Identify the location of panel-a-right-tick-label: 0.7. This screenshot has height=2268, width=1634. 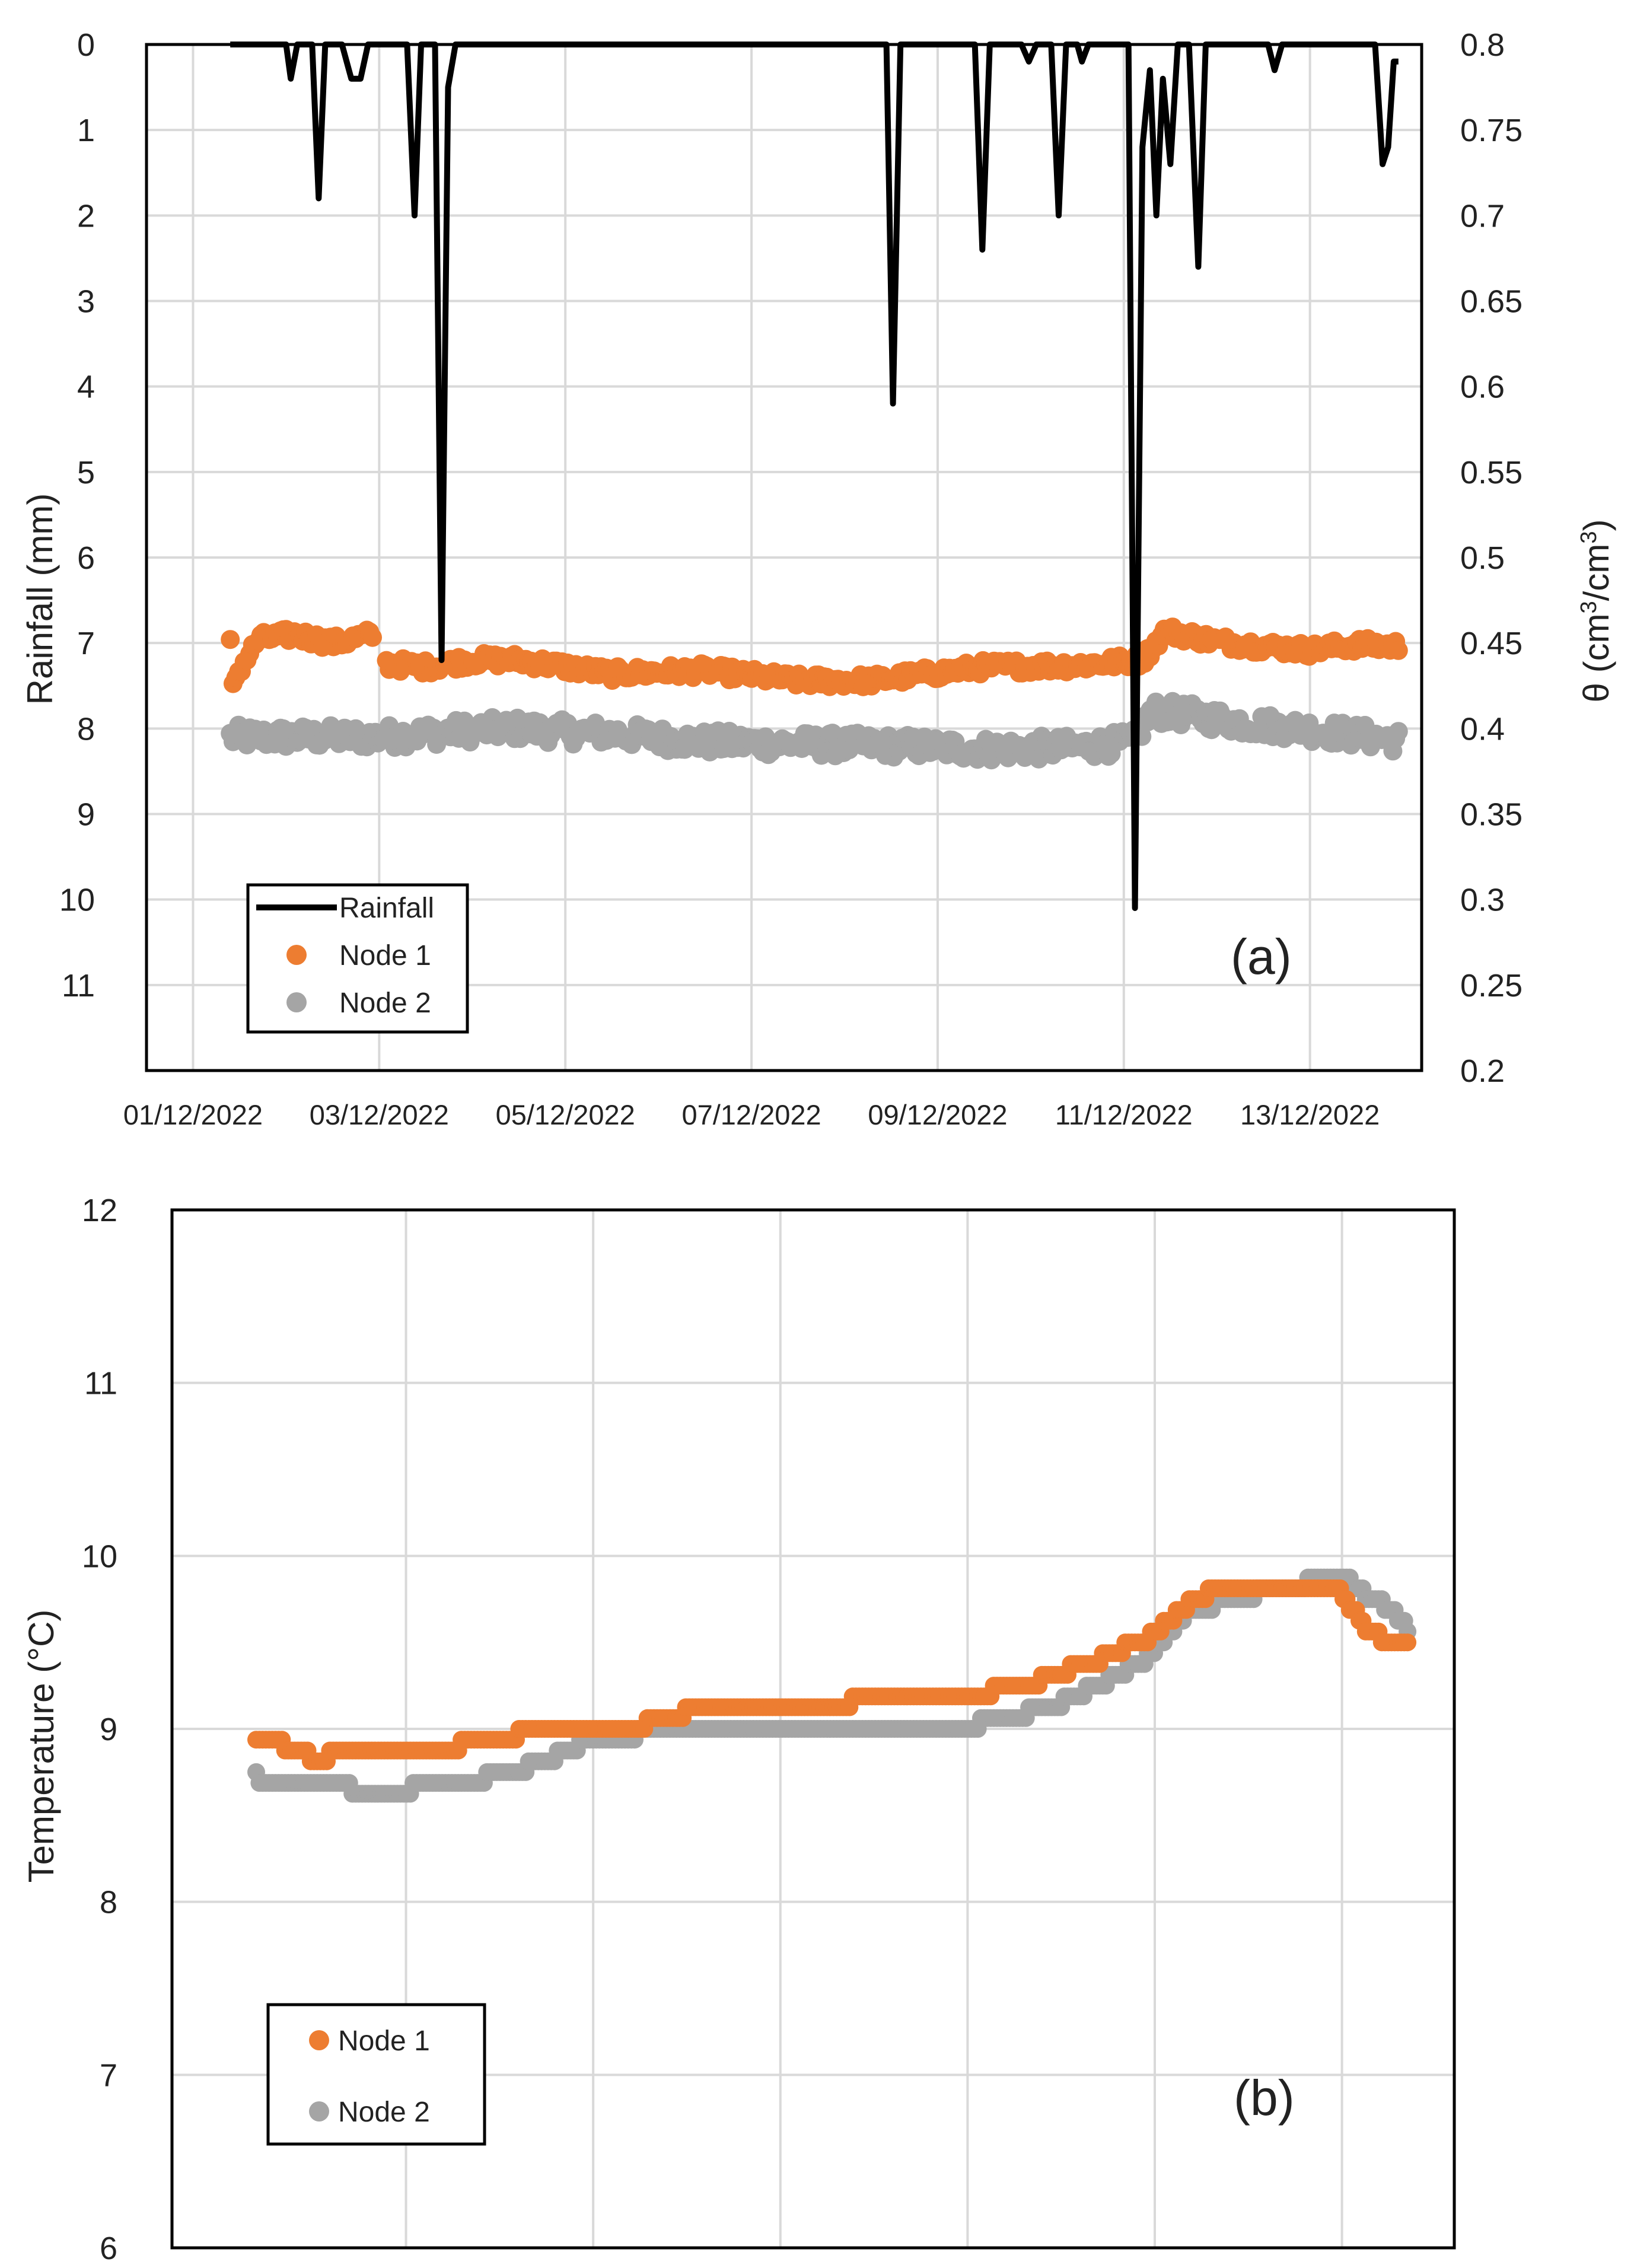
(1482, 216).